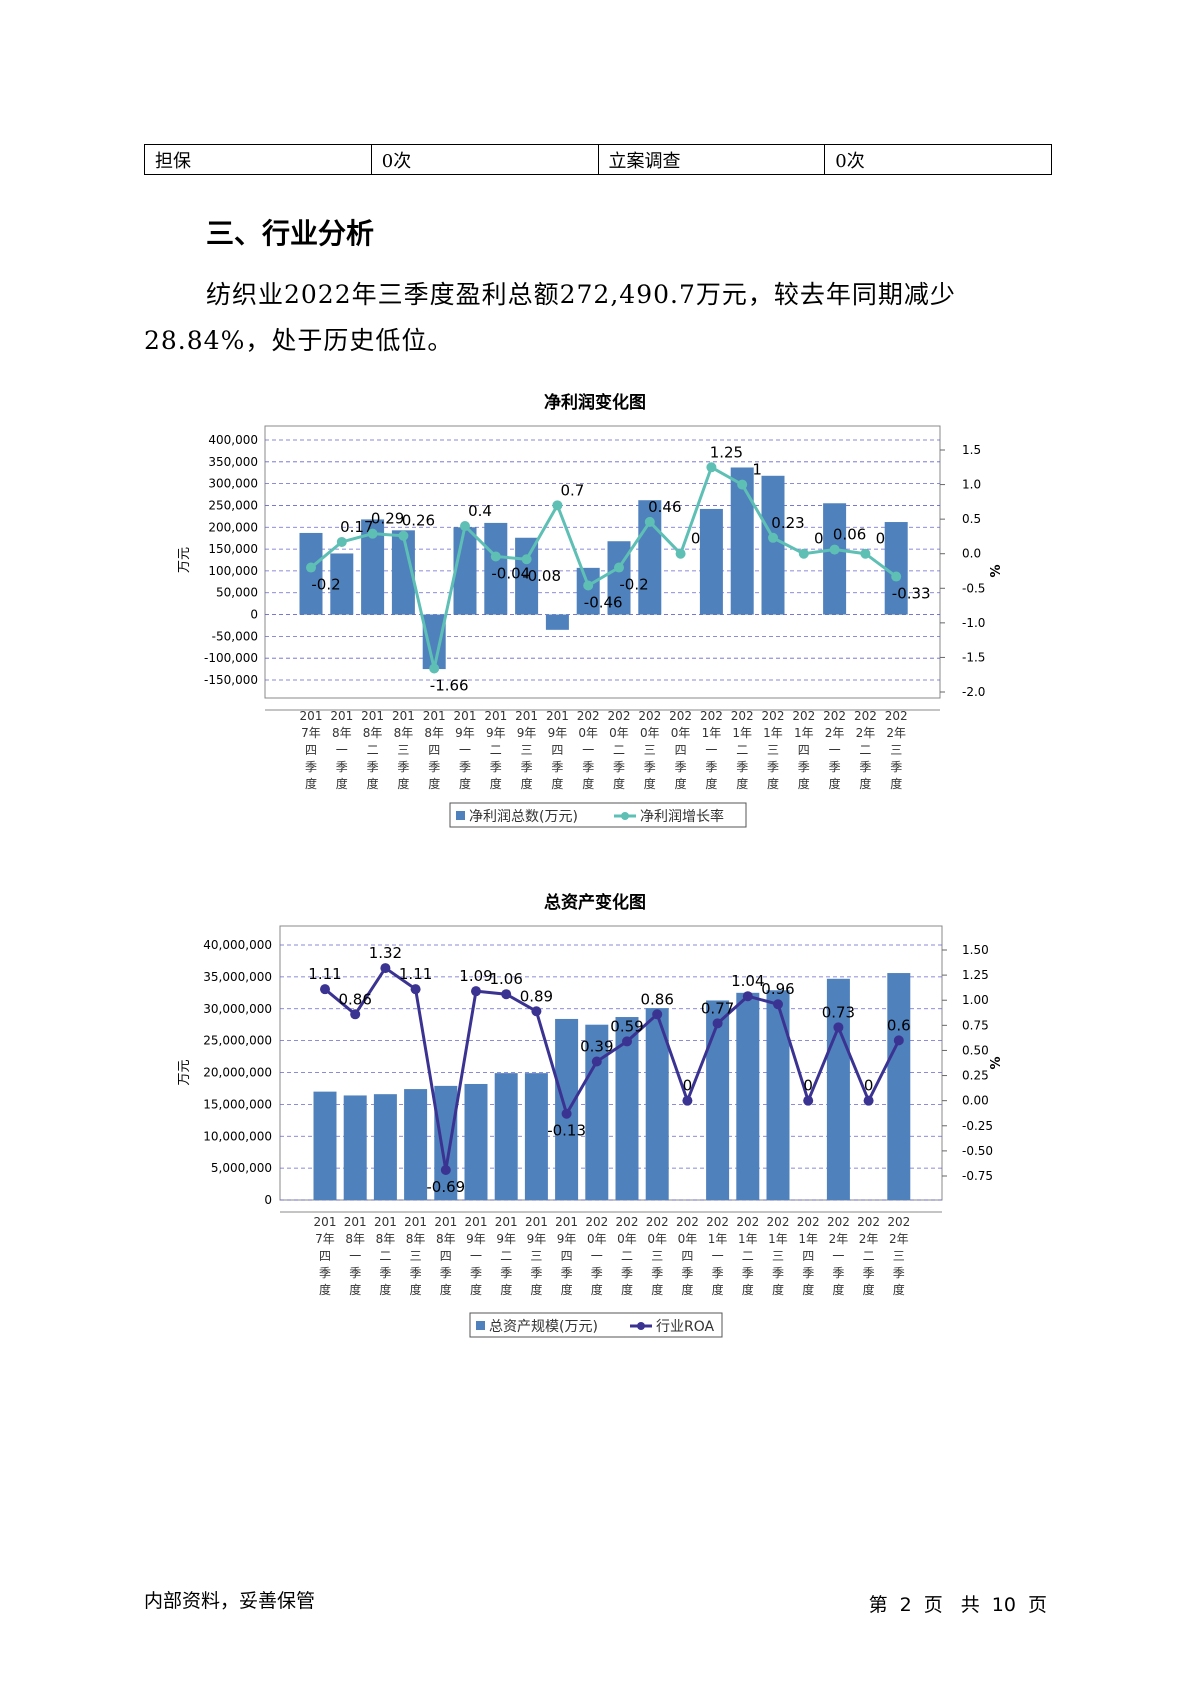  Describe the element at coordinates (233, 571) in the screenshot. I see `y-tick-label: 100,000` at that location.